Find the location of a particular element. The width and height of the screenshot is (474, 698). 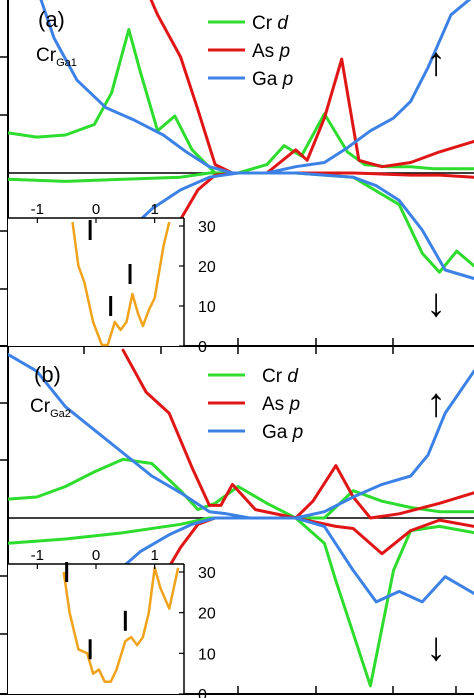

legend-a-as-p-label: As p is located at coordinates (271, 51).